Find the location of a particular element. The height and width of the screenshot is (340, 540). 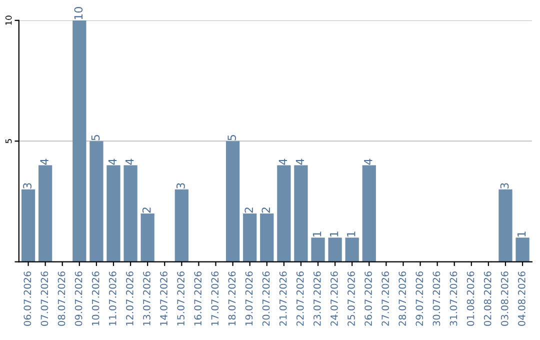

x-tick-label: 29.07.2026 is located at coordinates (420, 298).